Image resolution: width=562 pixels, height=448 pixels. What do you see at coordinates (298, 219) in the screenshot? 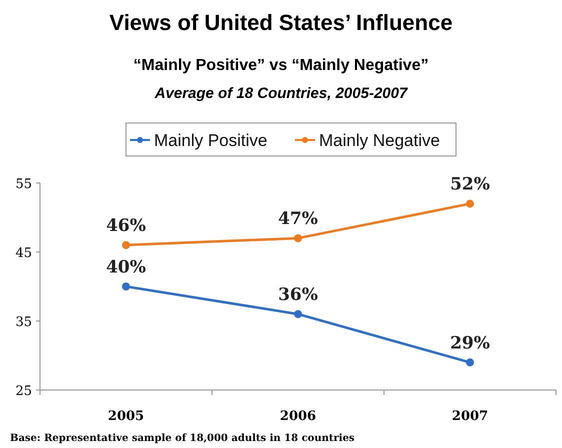
I see `data-label: 47%` at bounding box center [298, 219].